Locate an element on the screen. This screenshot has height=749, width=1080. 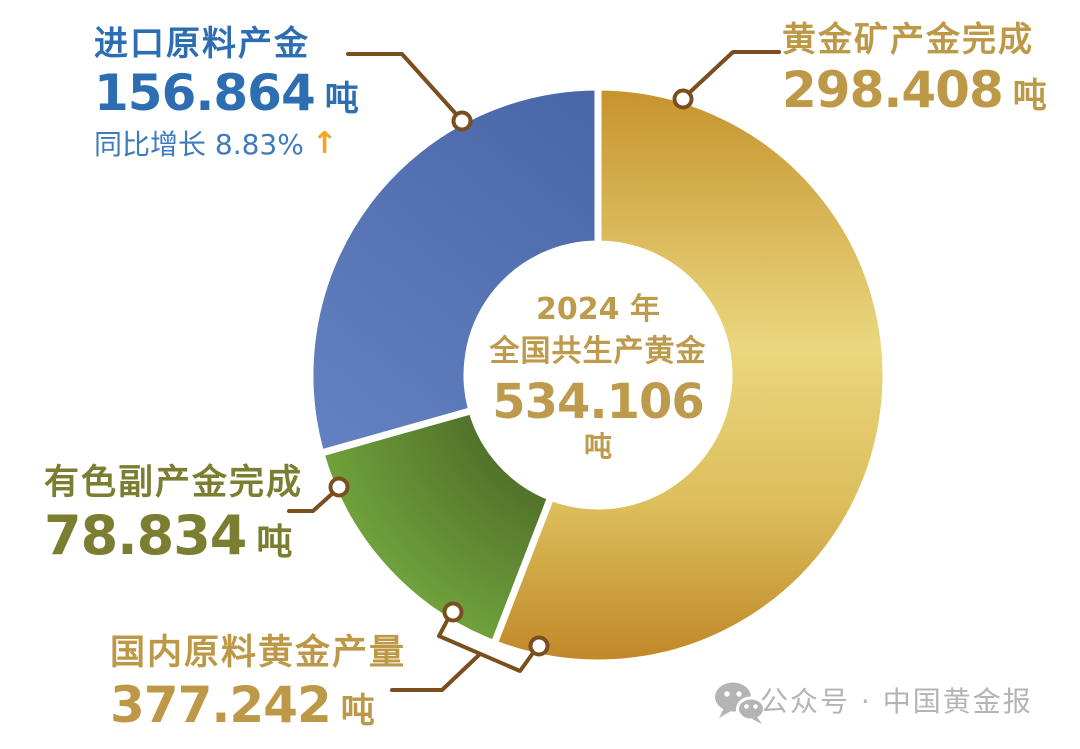
imported-unit: 吨 is located at coordinates (341, 99).